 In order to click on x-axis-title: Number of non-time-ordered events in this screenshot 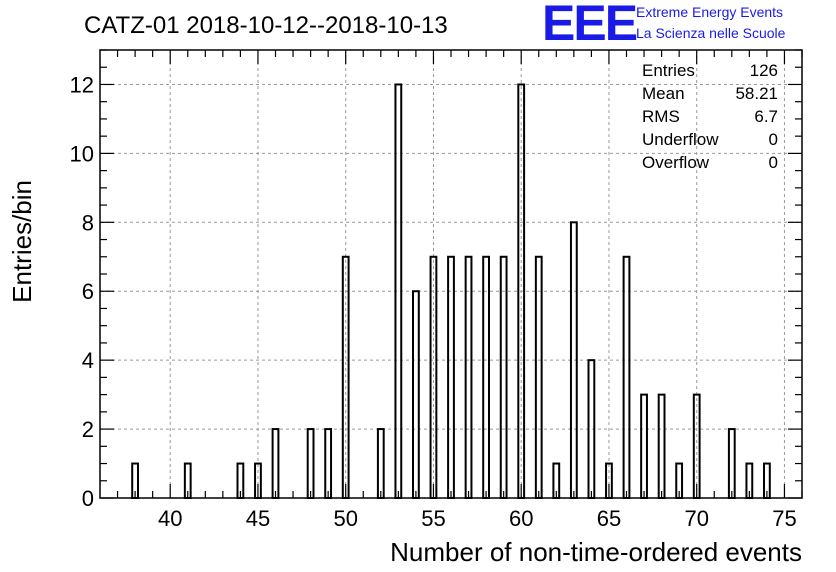, I will do `click(596, 552)`.